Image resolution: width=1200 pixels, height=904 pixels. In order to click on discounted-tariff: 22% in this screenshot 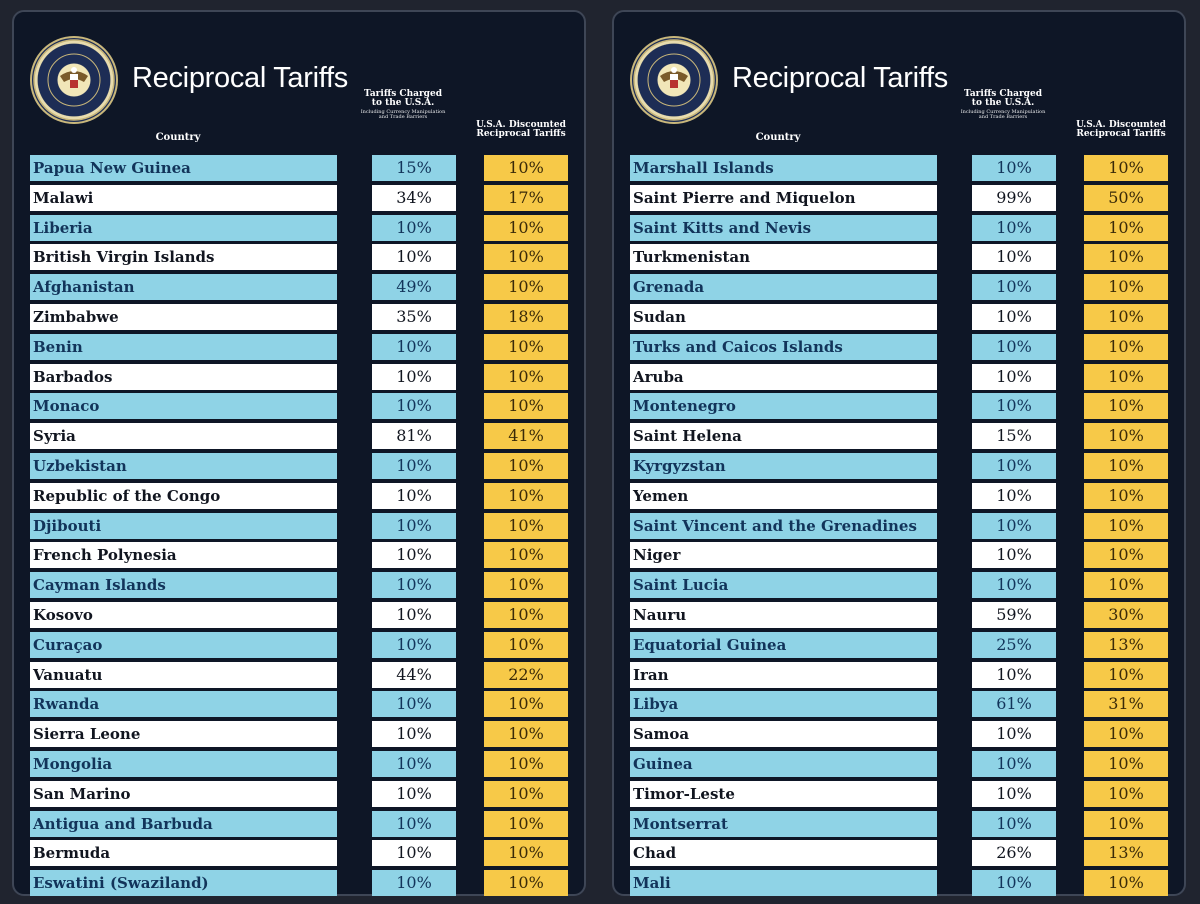, I will do `click(526, 674)`.